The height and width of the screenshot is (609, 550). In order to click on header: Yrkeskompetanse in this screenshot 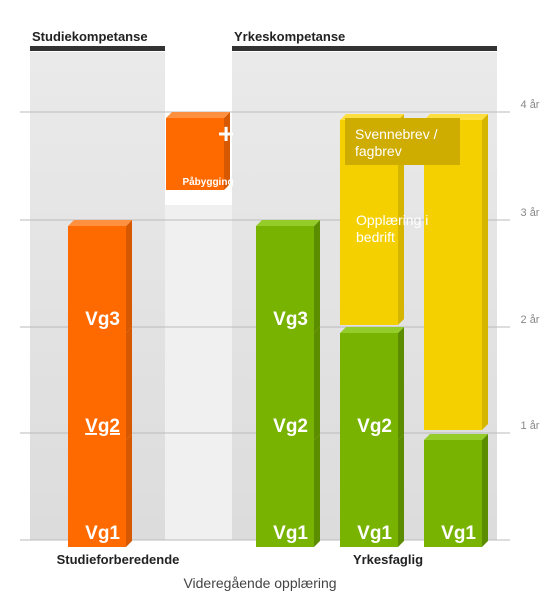, I will do `click(289, 36)`.